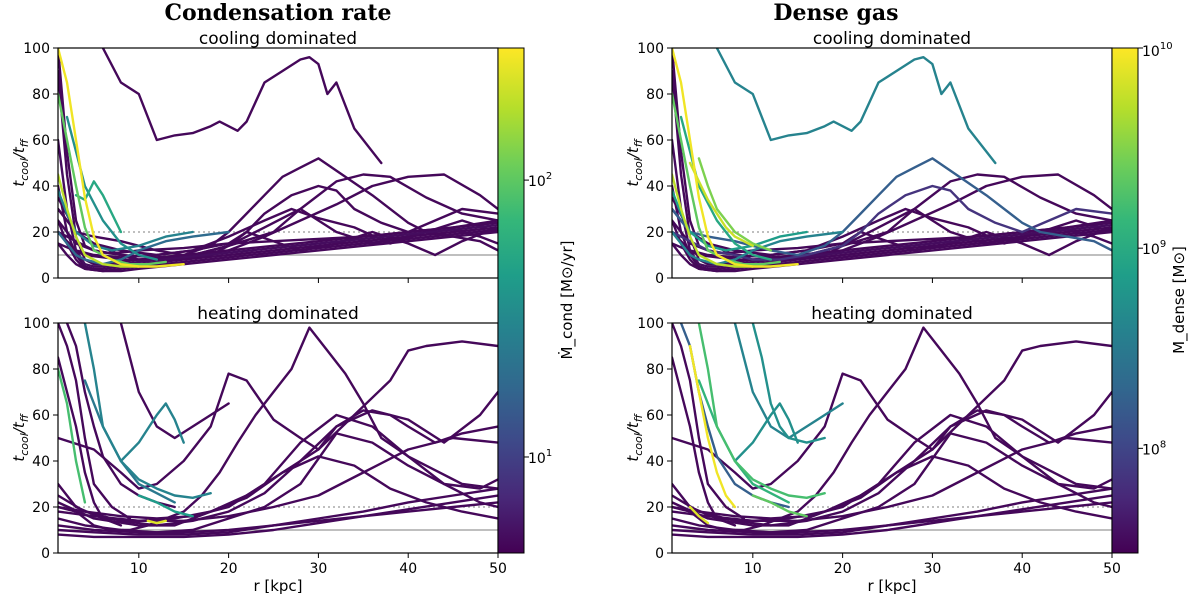 This screenshot has height=597, width=1200. What do you see at coordinates (277, 586) in the screenshot?
I see `x-axis-label: r [kpc]` at bounding box center [277, 586].